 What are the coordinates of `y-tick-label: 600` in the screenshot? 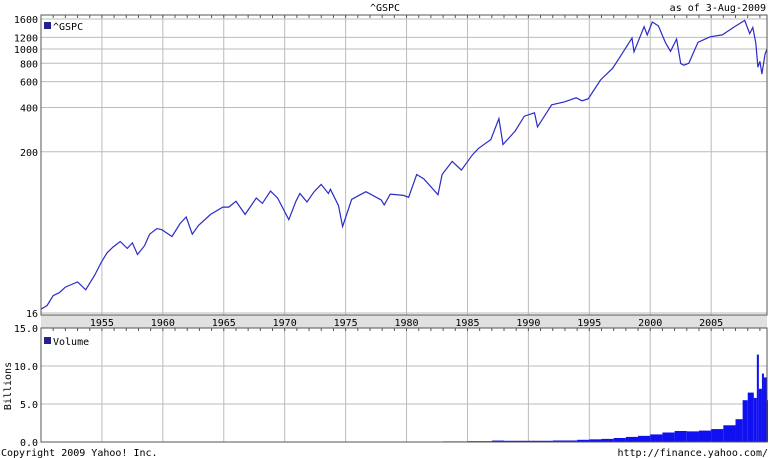 It's located at (29, 83).